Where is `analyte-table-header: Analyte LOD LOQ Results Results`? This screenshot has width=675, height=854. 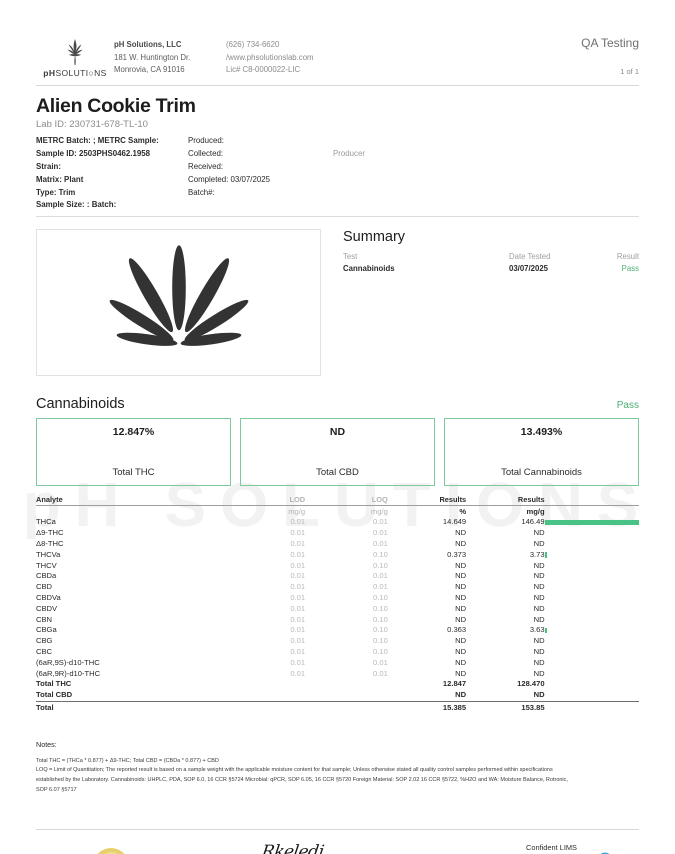 analyte-table-header: Analyte LOD LOQ Results Results is located at coordinates (337, 501).